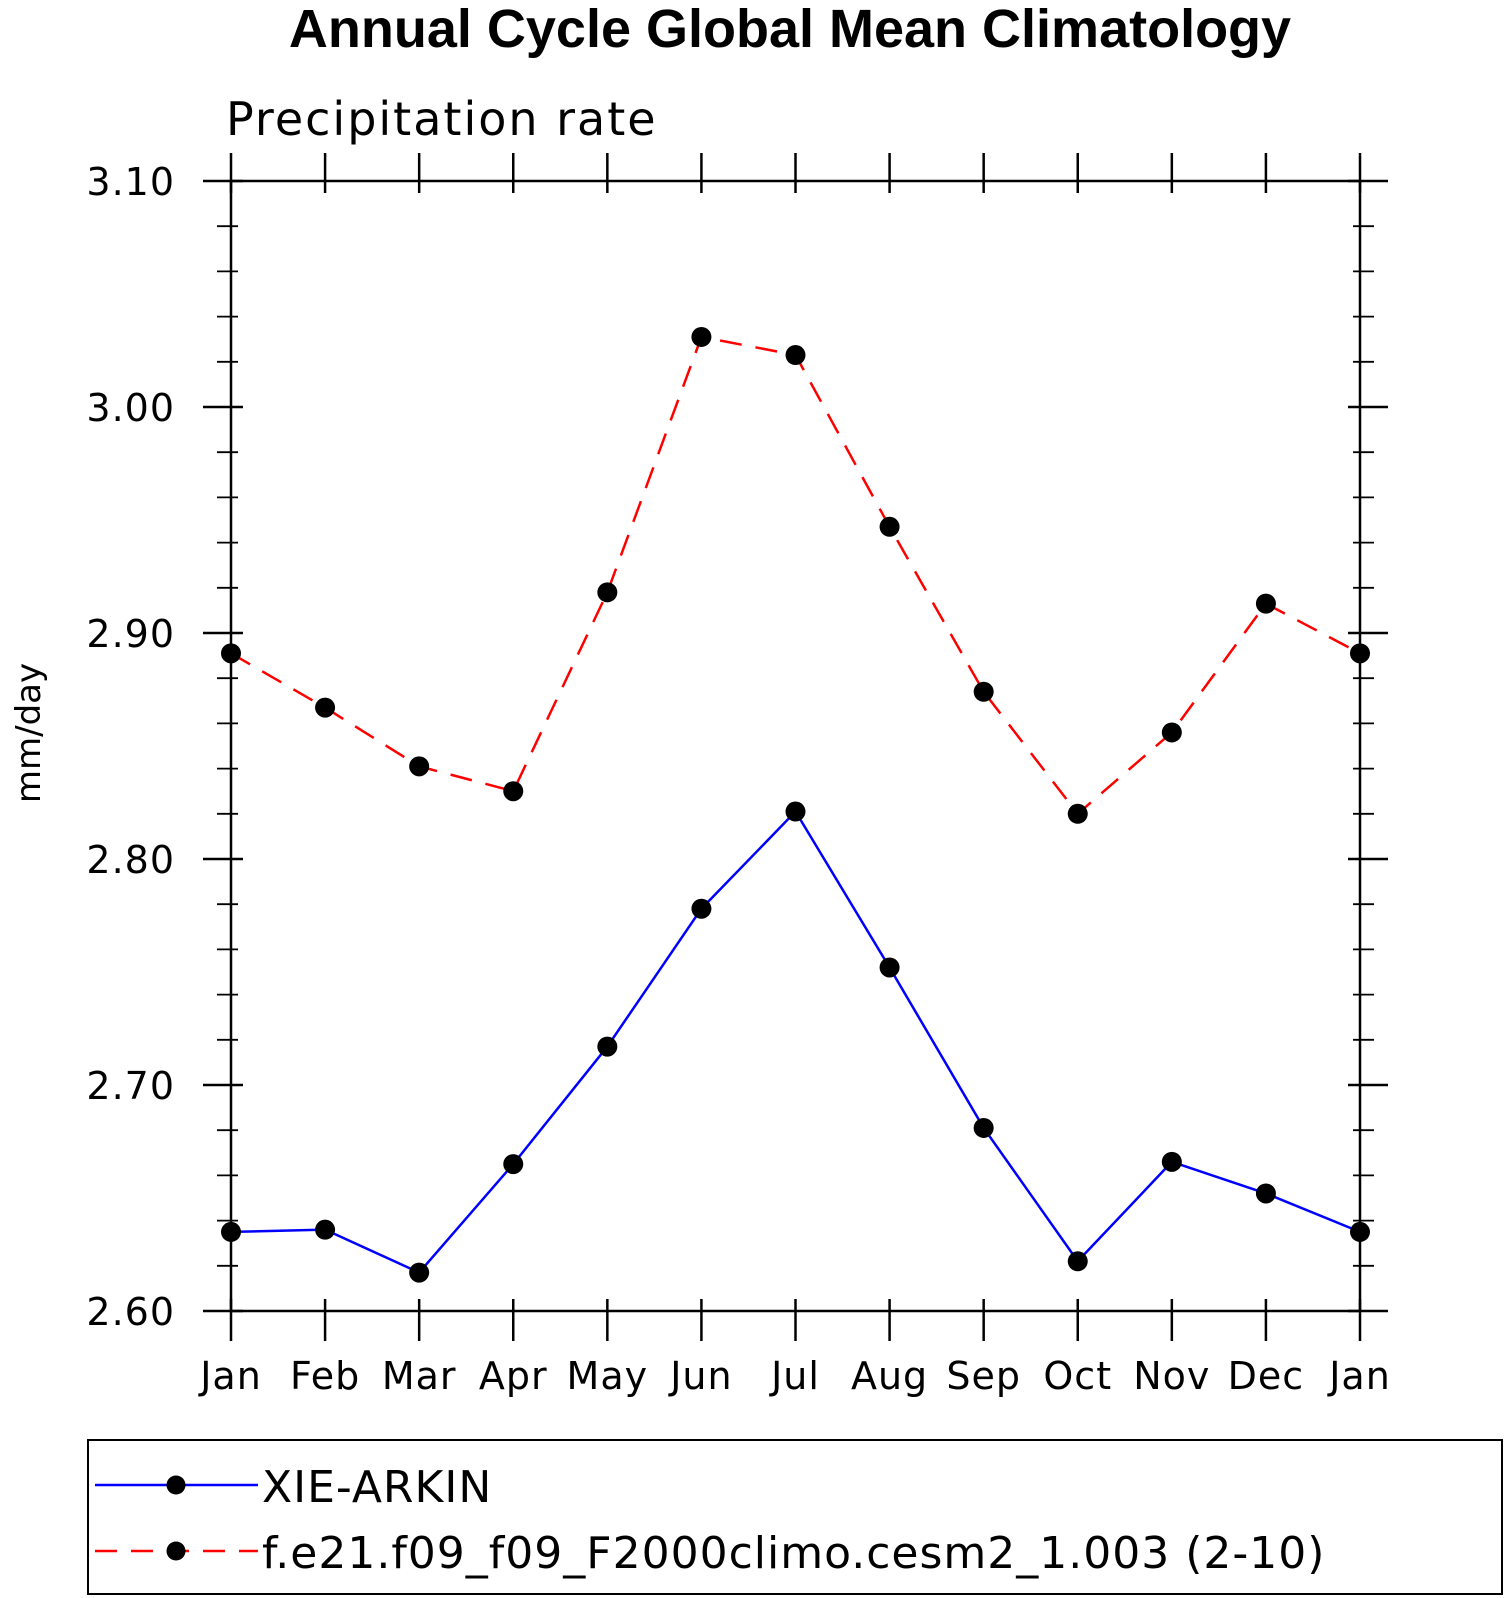 This screenshot has width=1509, height=1598. Describe the element at coordinates (130, 634) in the screenshot. I see `y-tick-label: 2.90` at that location.